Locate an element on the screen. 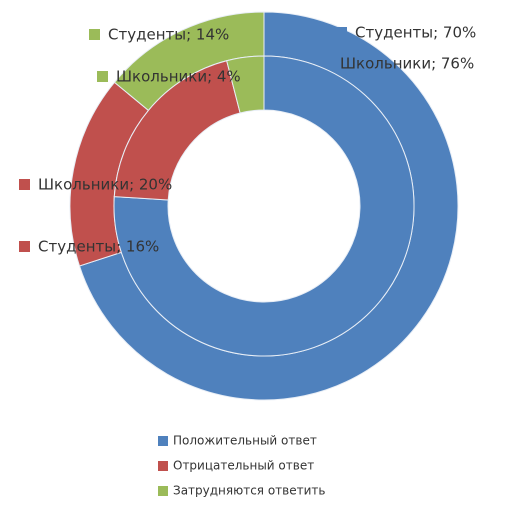  data-label: Студенты; 14% is located at coordinates (168, 35).